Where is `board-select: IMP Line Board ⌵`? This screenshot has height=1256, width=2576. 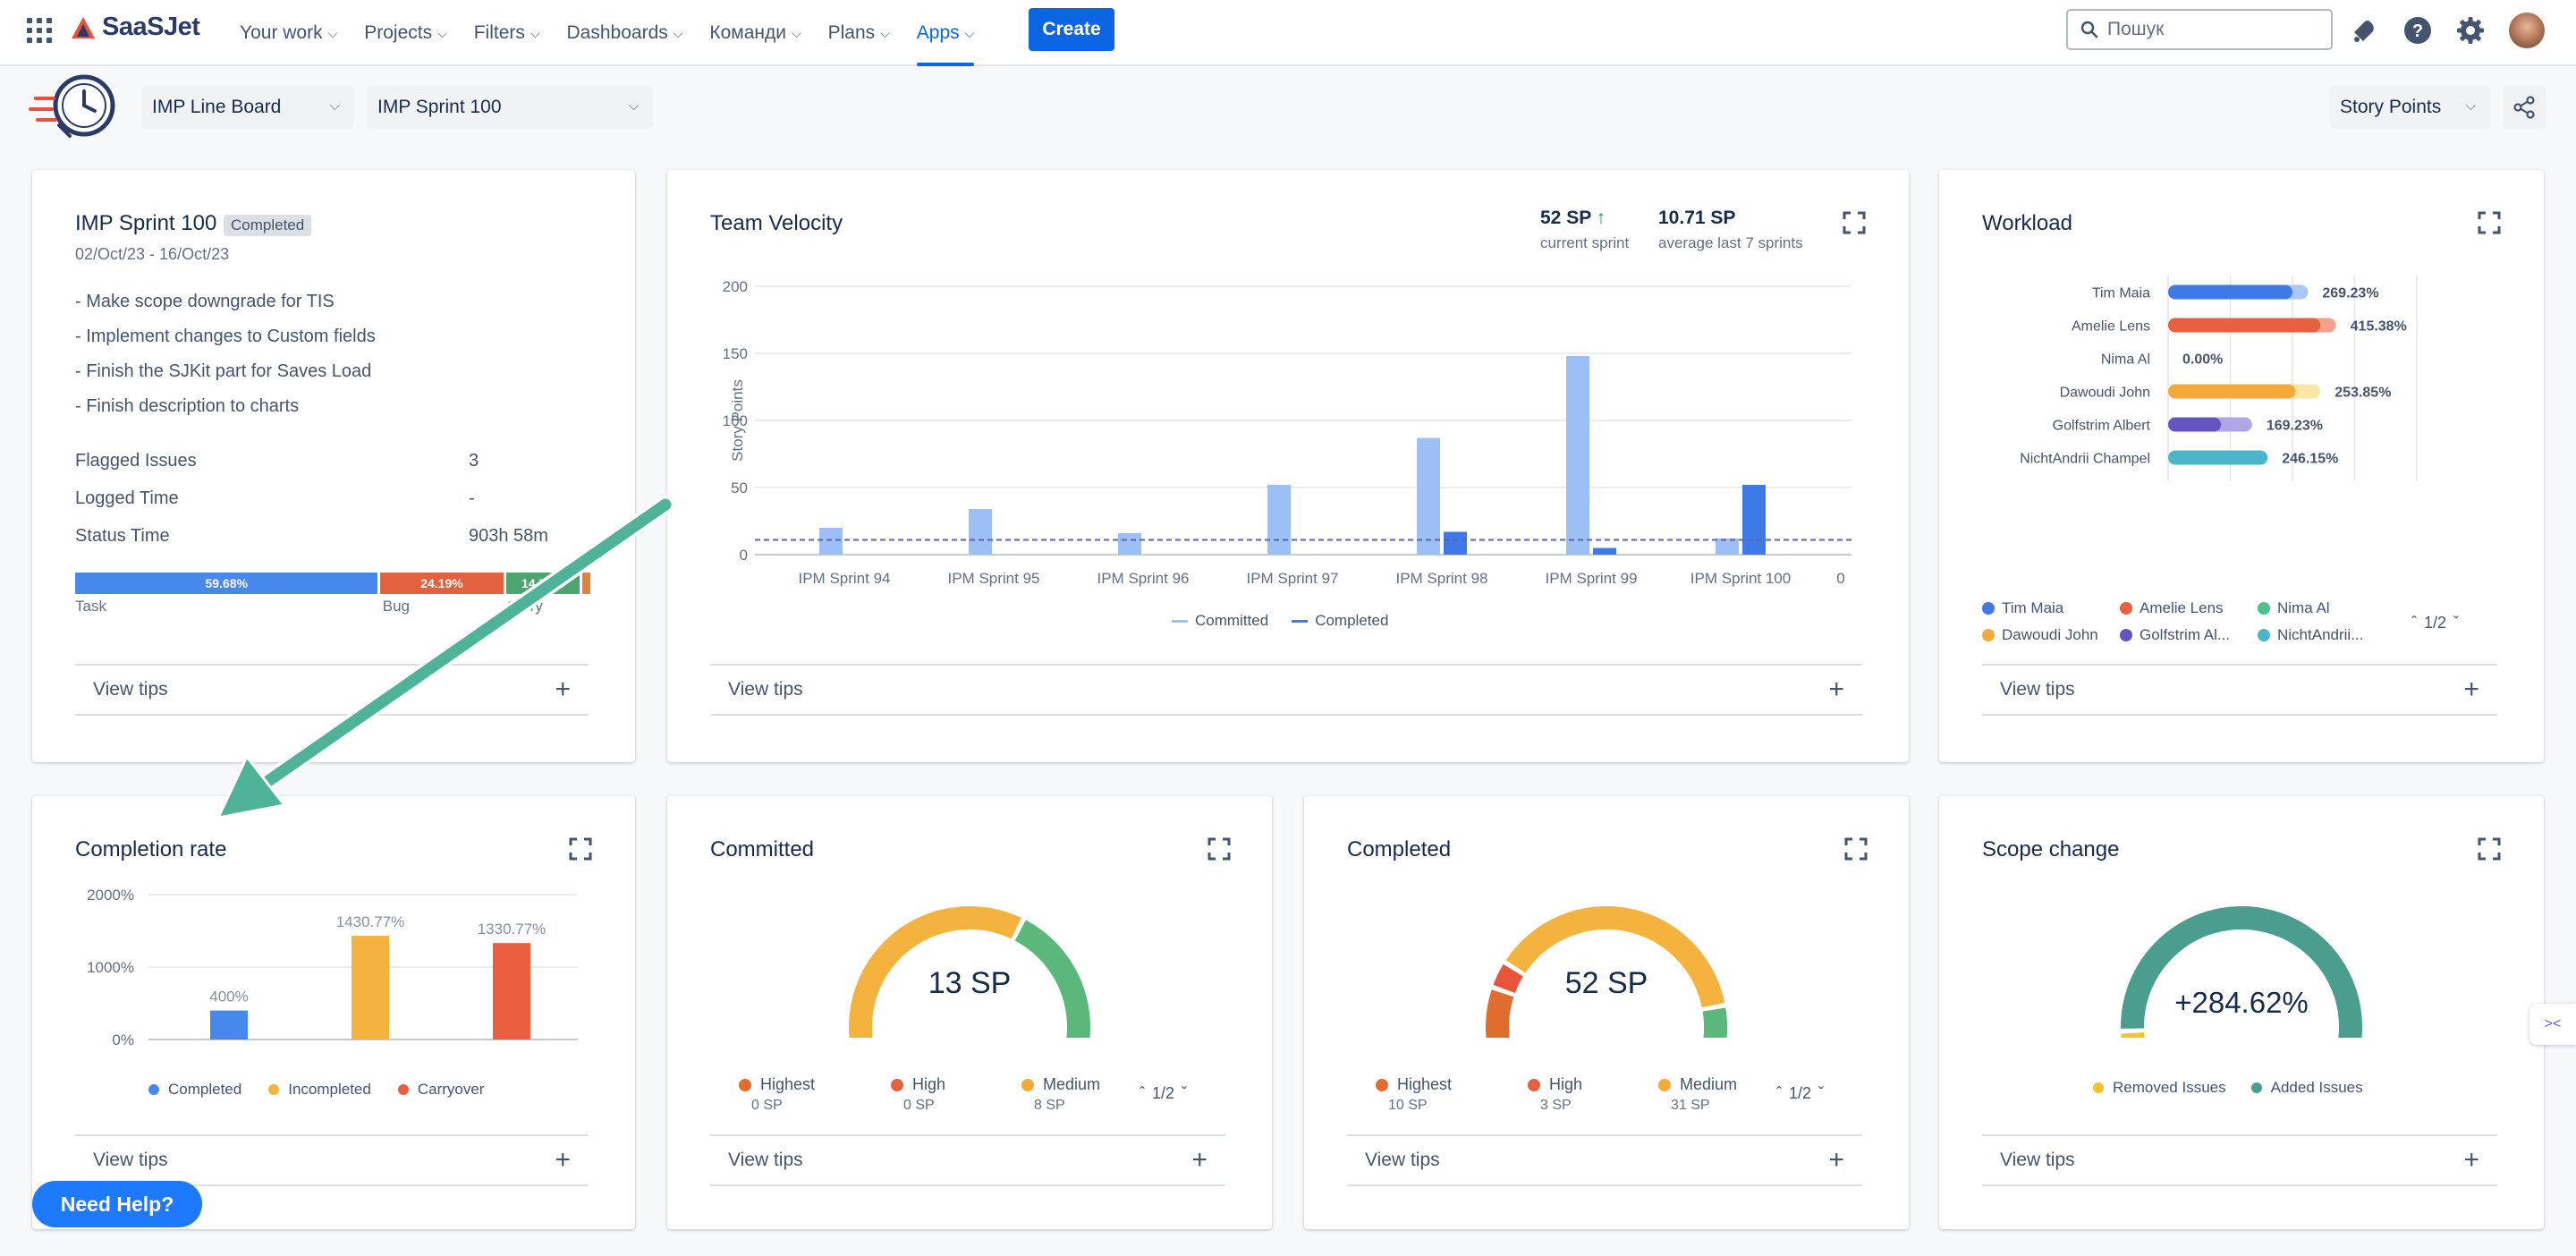 board-select: IMP Line Board ⌵ is located at coordinates (247, 107).